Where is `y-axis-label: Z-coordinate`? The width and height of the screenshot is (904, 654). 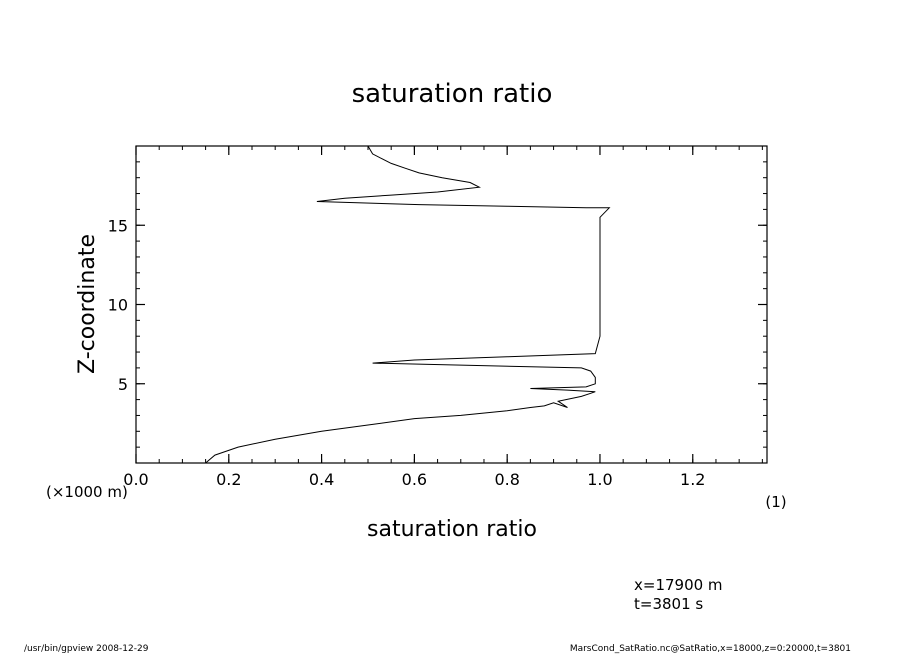
y-axis-label: Z-coordinate is located at coordinates (87, 304).